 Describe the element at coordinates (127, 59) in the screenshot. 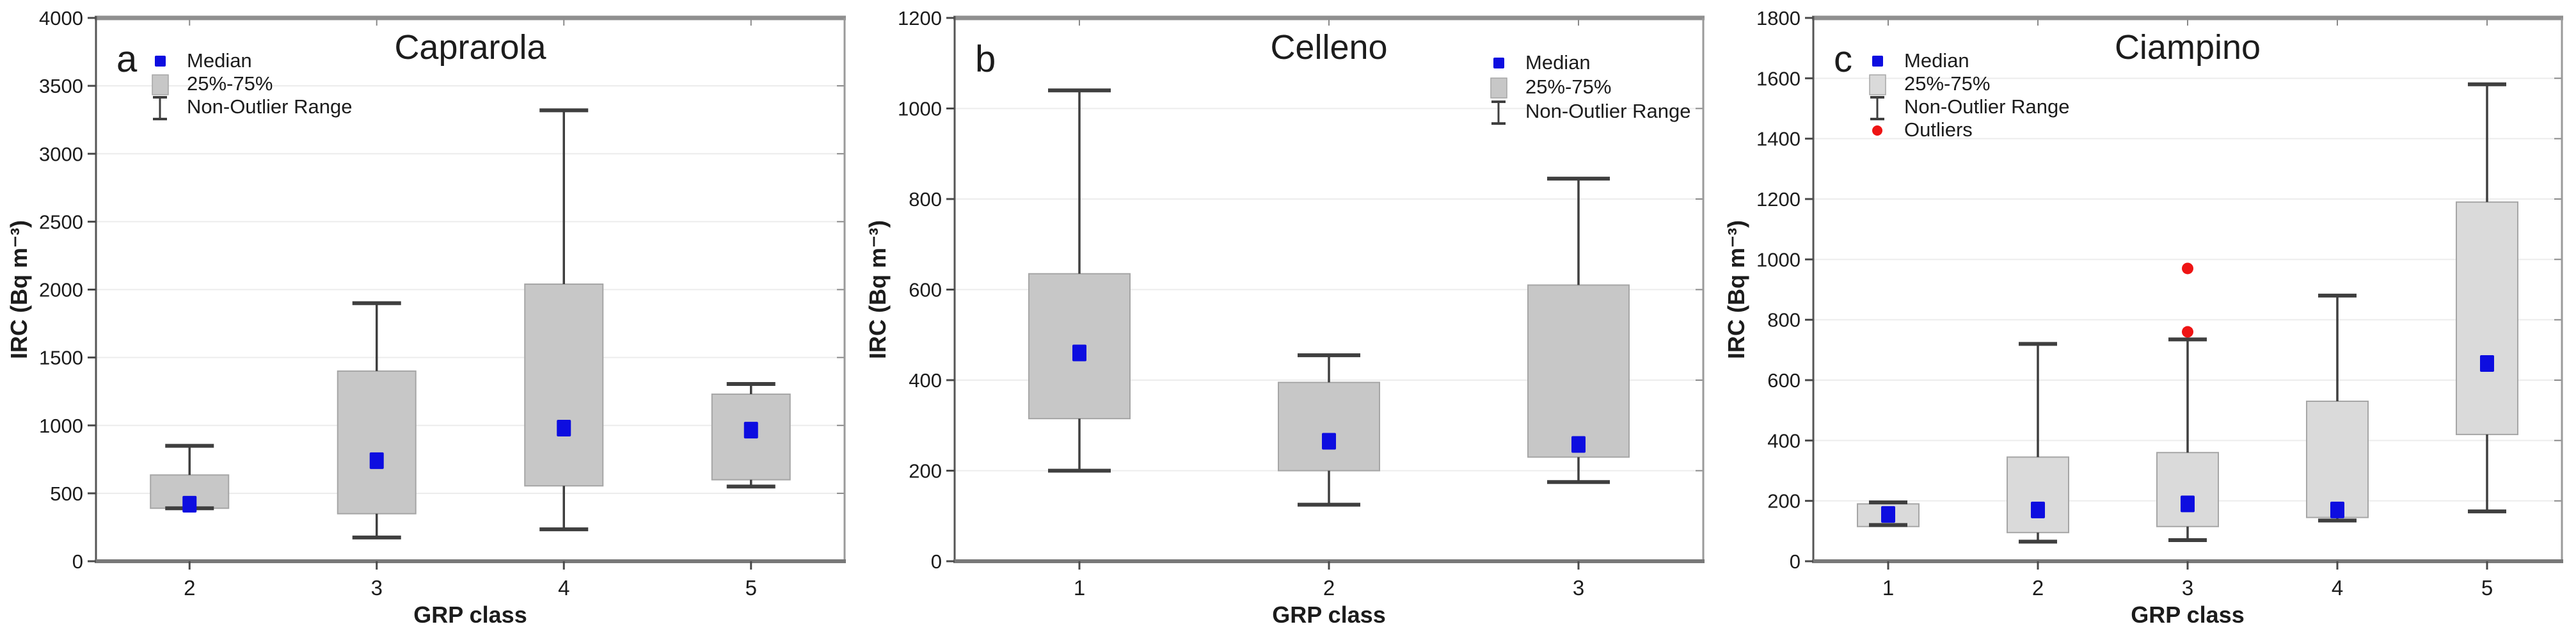

I see `panel-letter: a` at that location.